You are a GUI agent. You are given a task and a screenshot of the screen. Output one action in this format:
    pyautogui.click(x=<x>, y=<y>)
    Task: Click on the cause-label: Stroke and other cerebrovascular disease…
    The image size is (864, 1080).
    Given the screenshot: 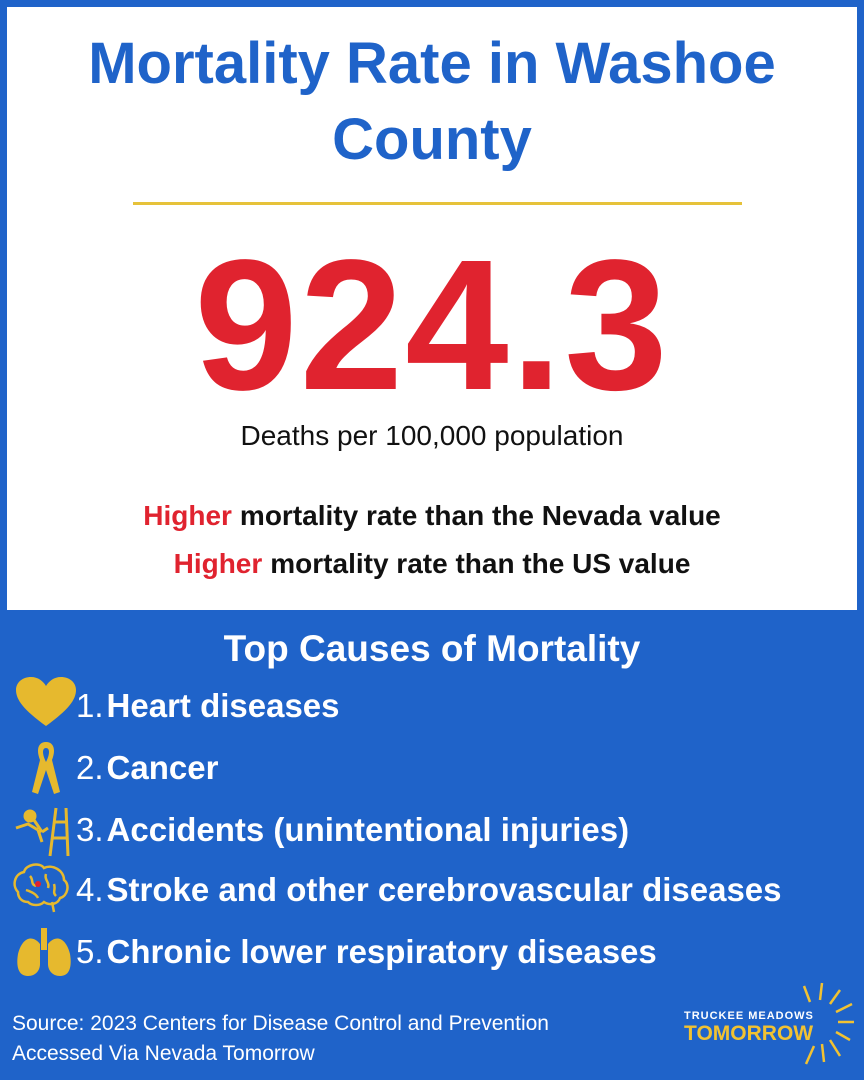 What is the action you would take?
    pyautogui.click(x=444, y=889)
    